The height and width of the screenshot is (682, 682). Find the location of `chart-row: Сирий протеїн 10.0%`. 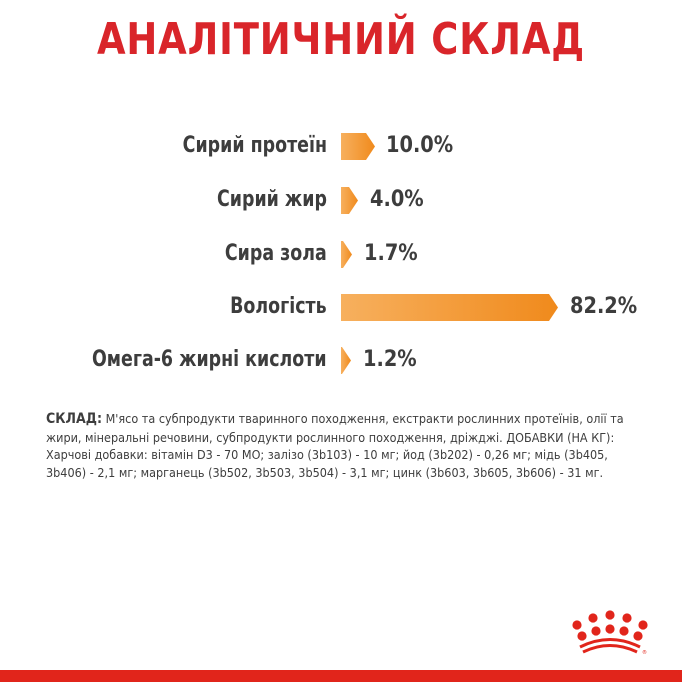

chart-row: Сирий протеїн 10.0% is located at coordinates (341, 146).